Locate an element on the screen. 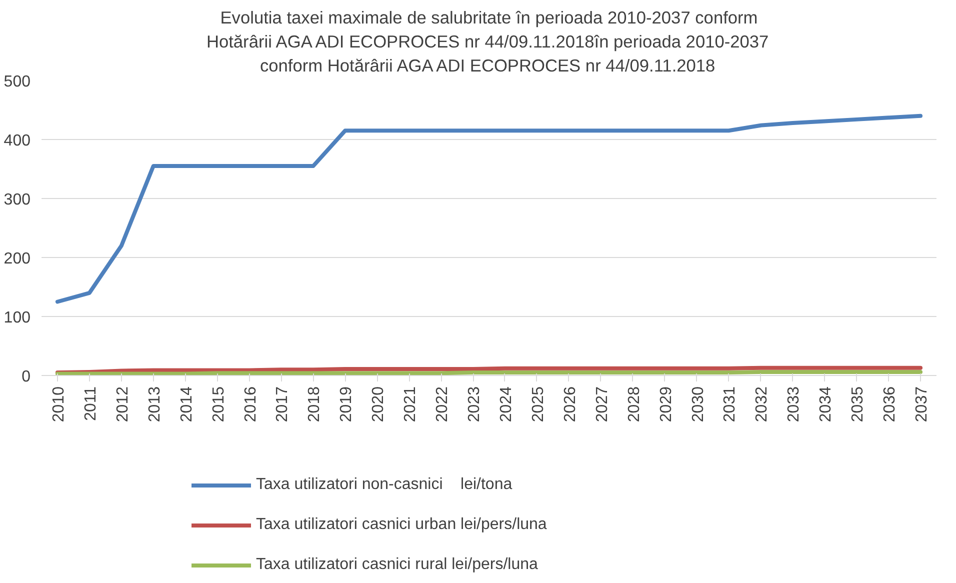 This screenshot has width=956, height=583. x-tick-label: 2019 is located at coordinates (347, 404).